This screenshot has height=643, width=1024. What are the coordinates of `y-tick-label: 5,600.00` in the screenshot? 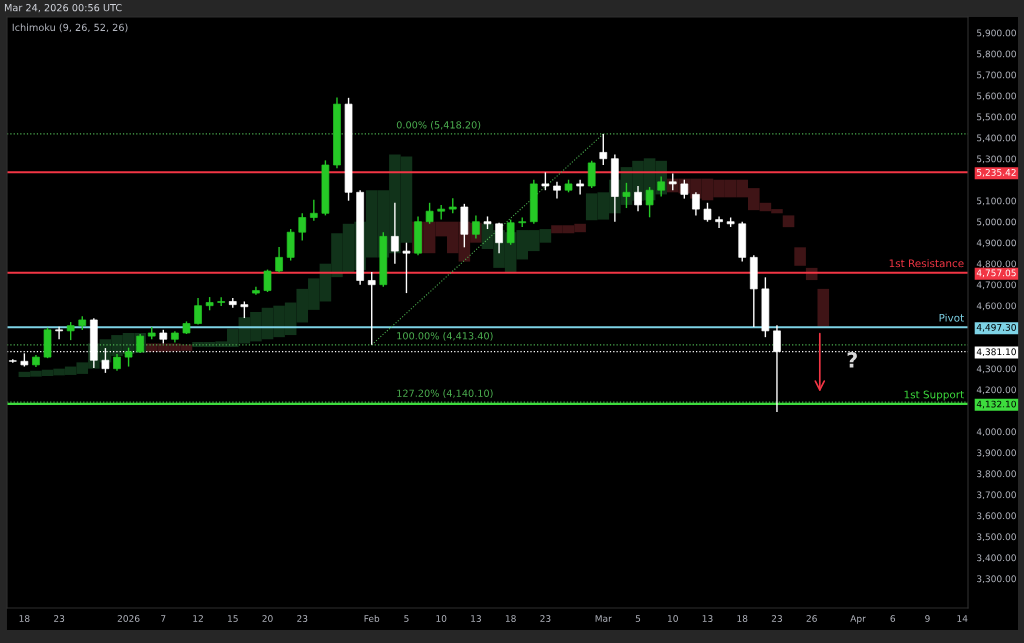 It's located at (996, 96).